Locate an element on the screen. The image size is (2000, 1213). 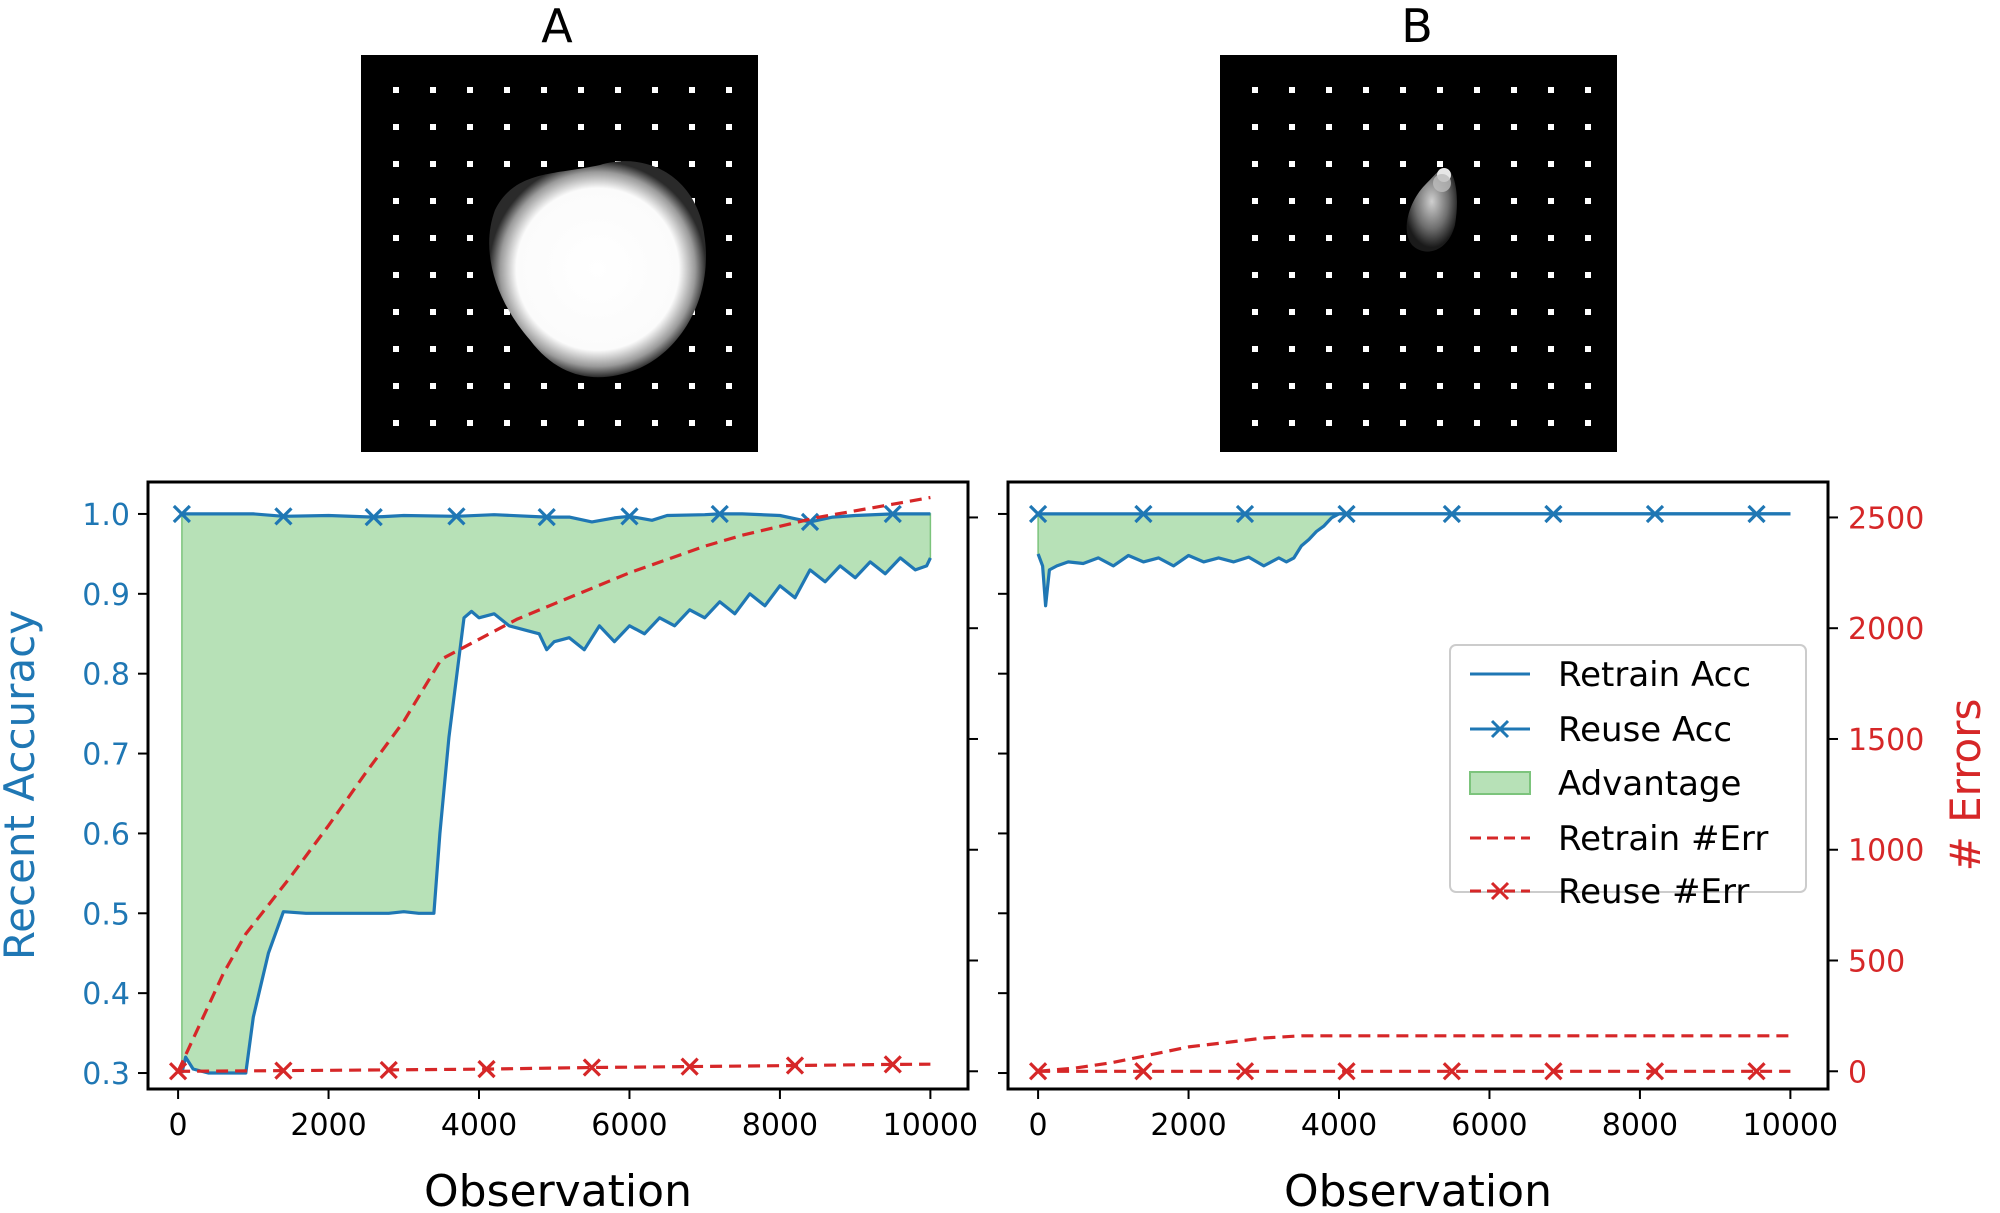
x-tick-label: 10000 is located at coordinates (930, 1125).